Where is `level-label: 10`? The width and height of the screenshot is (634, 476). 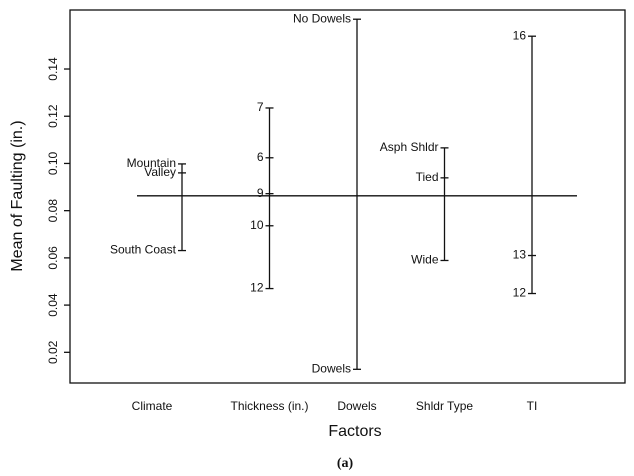
level-label: 10 is located at coordinates (257, 225).